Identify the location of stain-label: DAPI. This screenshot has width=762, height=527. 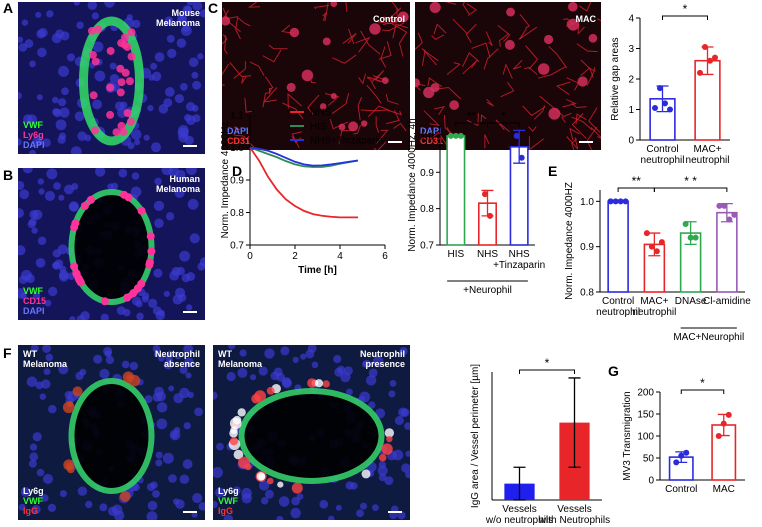
(34, 311).